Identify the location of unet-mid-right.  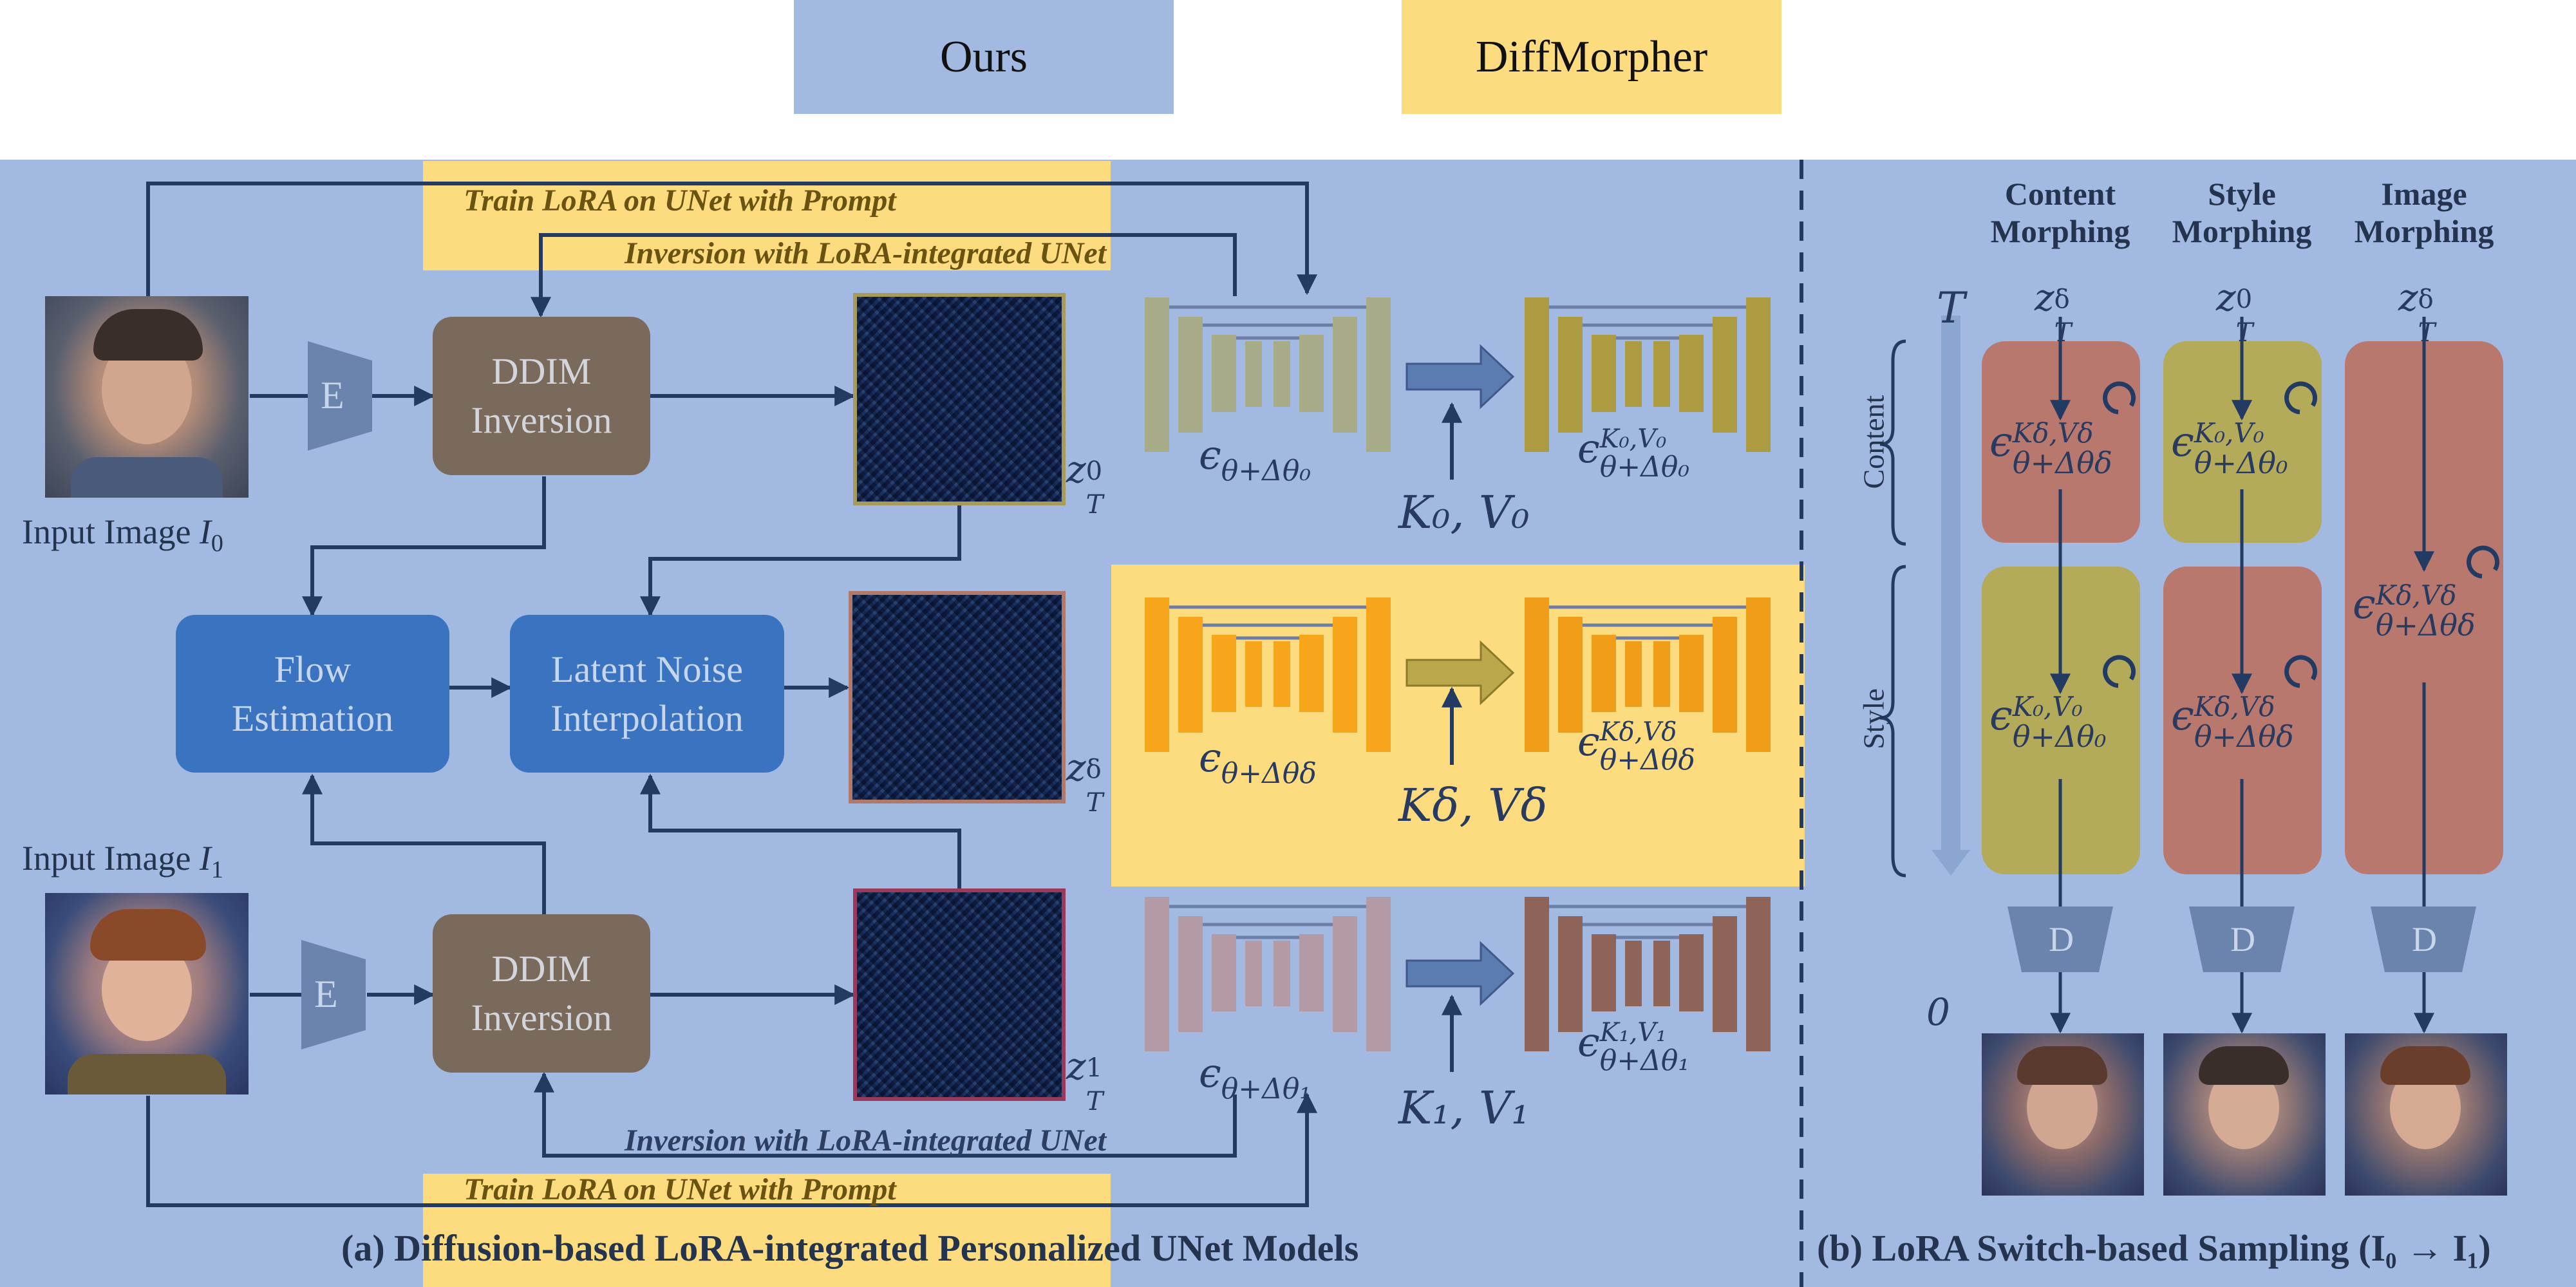
(1648, 674).